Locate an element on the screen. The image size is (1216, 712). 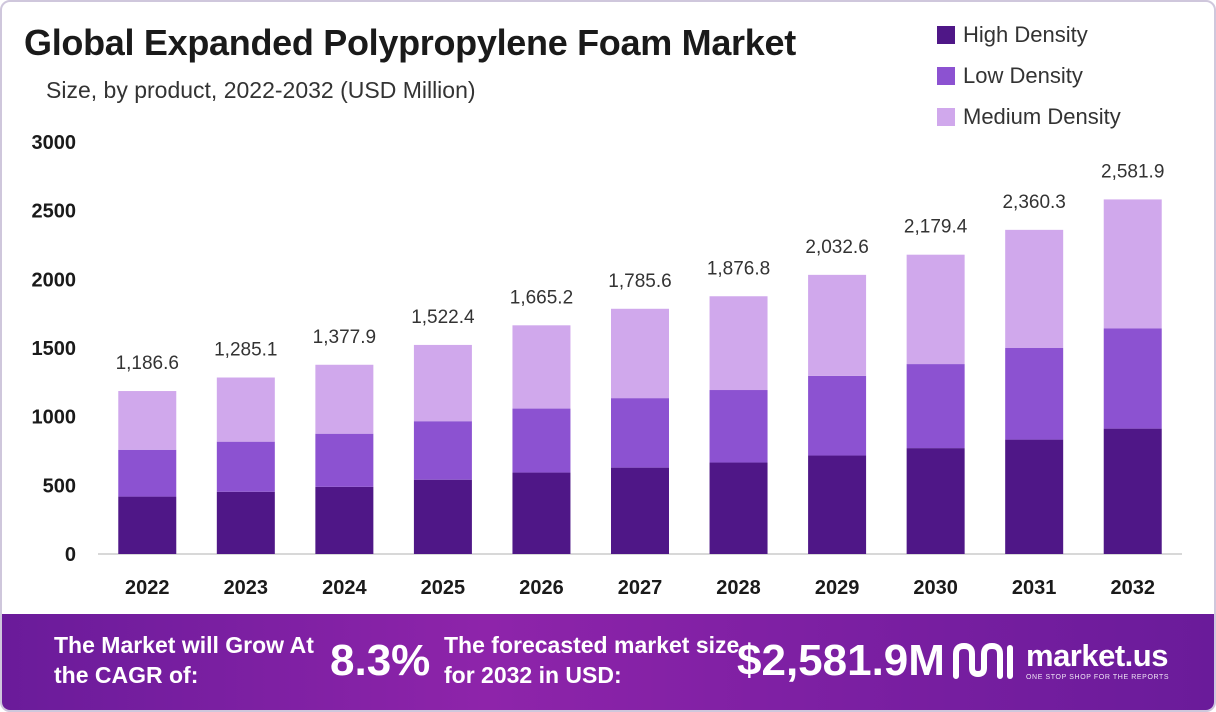
bar-total-label: 1,186.6 is located at coordinates (147, 363).